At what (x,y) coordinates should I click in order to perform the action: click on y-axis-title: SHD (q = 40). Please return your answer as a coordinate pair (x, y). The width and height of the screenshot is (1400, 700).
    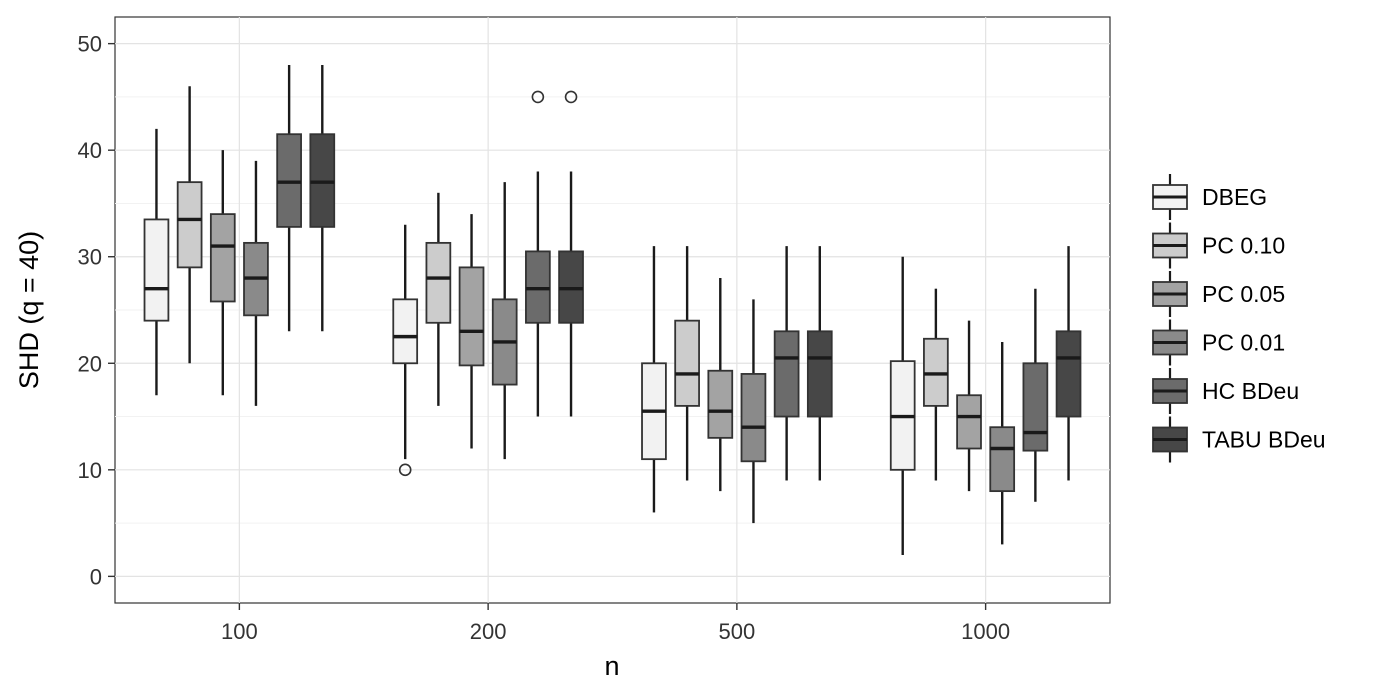
    Looking at the image, I should click on (29, 310).